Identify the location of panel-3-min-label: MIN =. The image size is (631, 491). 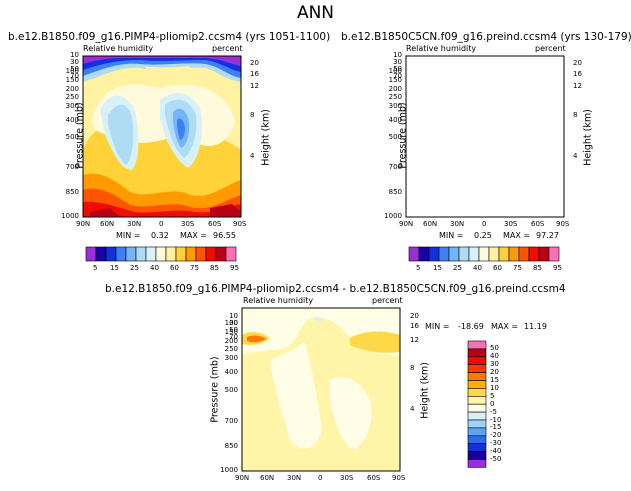
(437, 326).